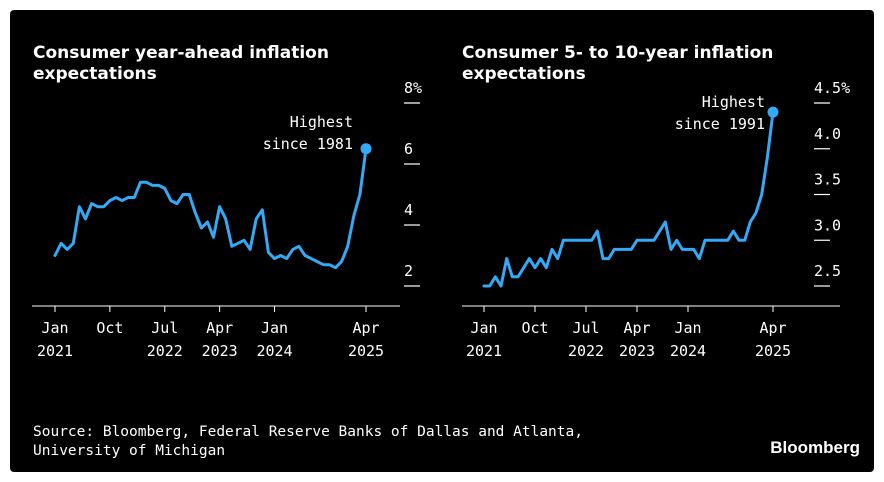  I want to click on y-tick-label-right-3: 4.0, so click(827, 134).